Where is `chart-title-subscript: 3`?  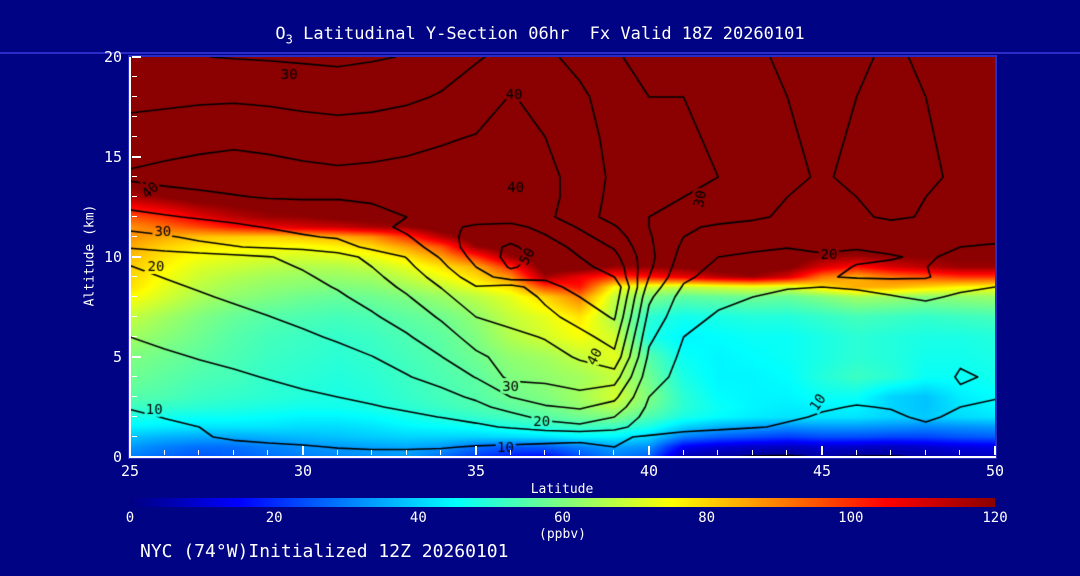 chart-title-subscript: 3 is located at coordinates (289, 39).